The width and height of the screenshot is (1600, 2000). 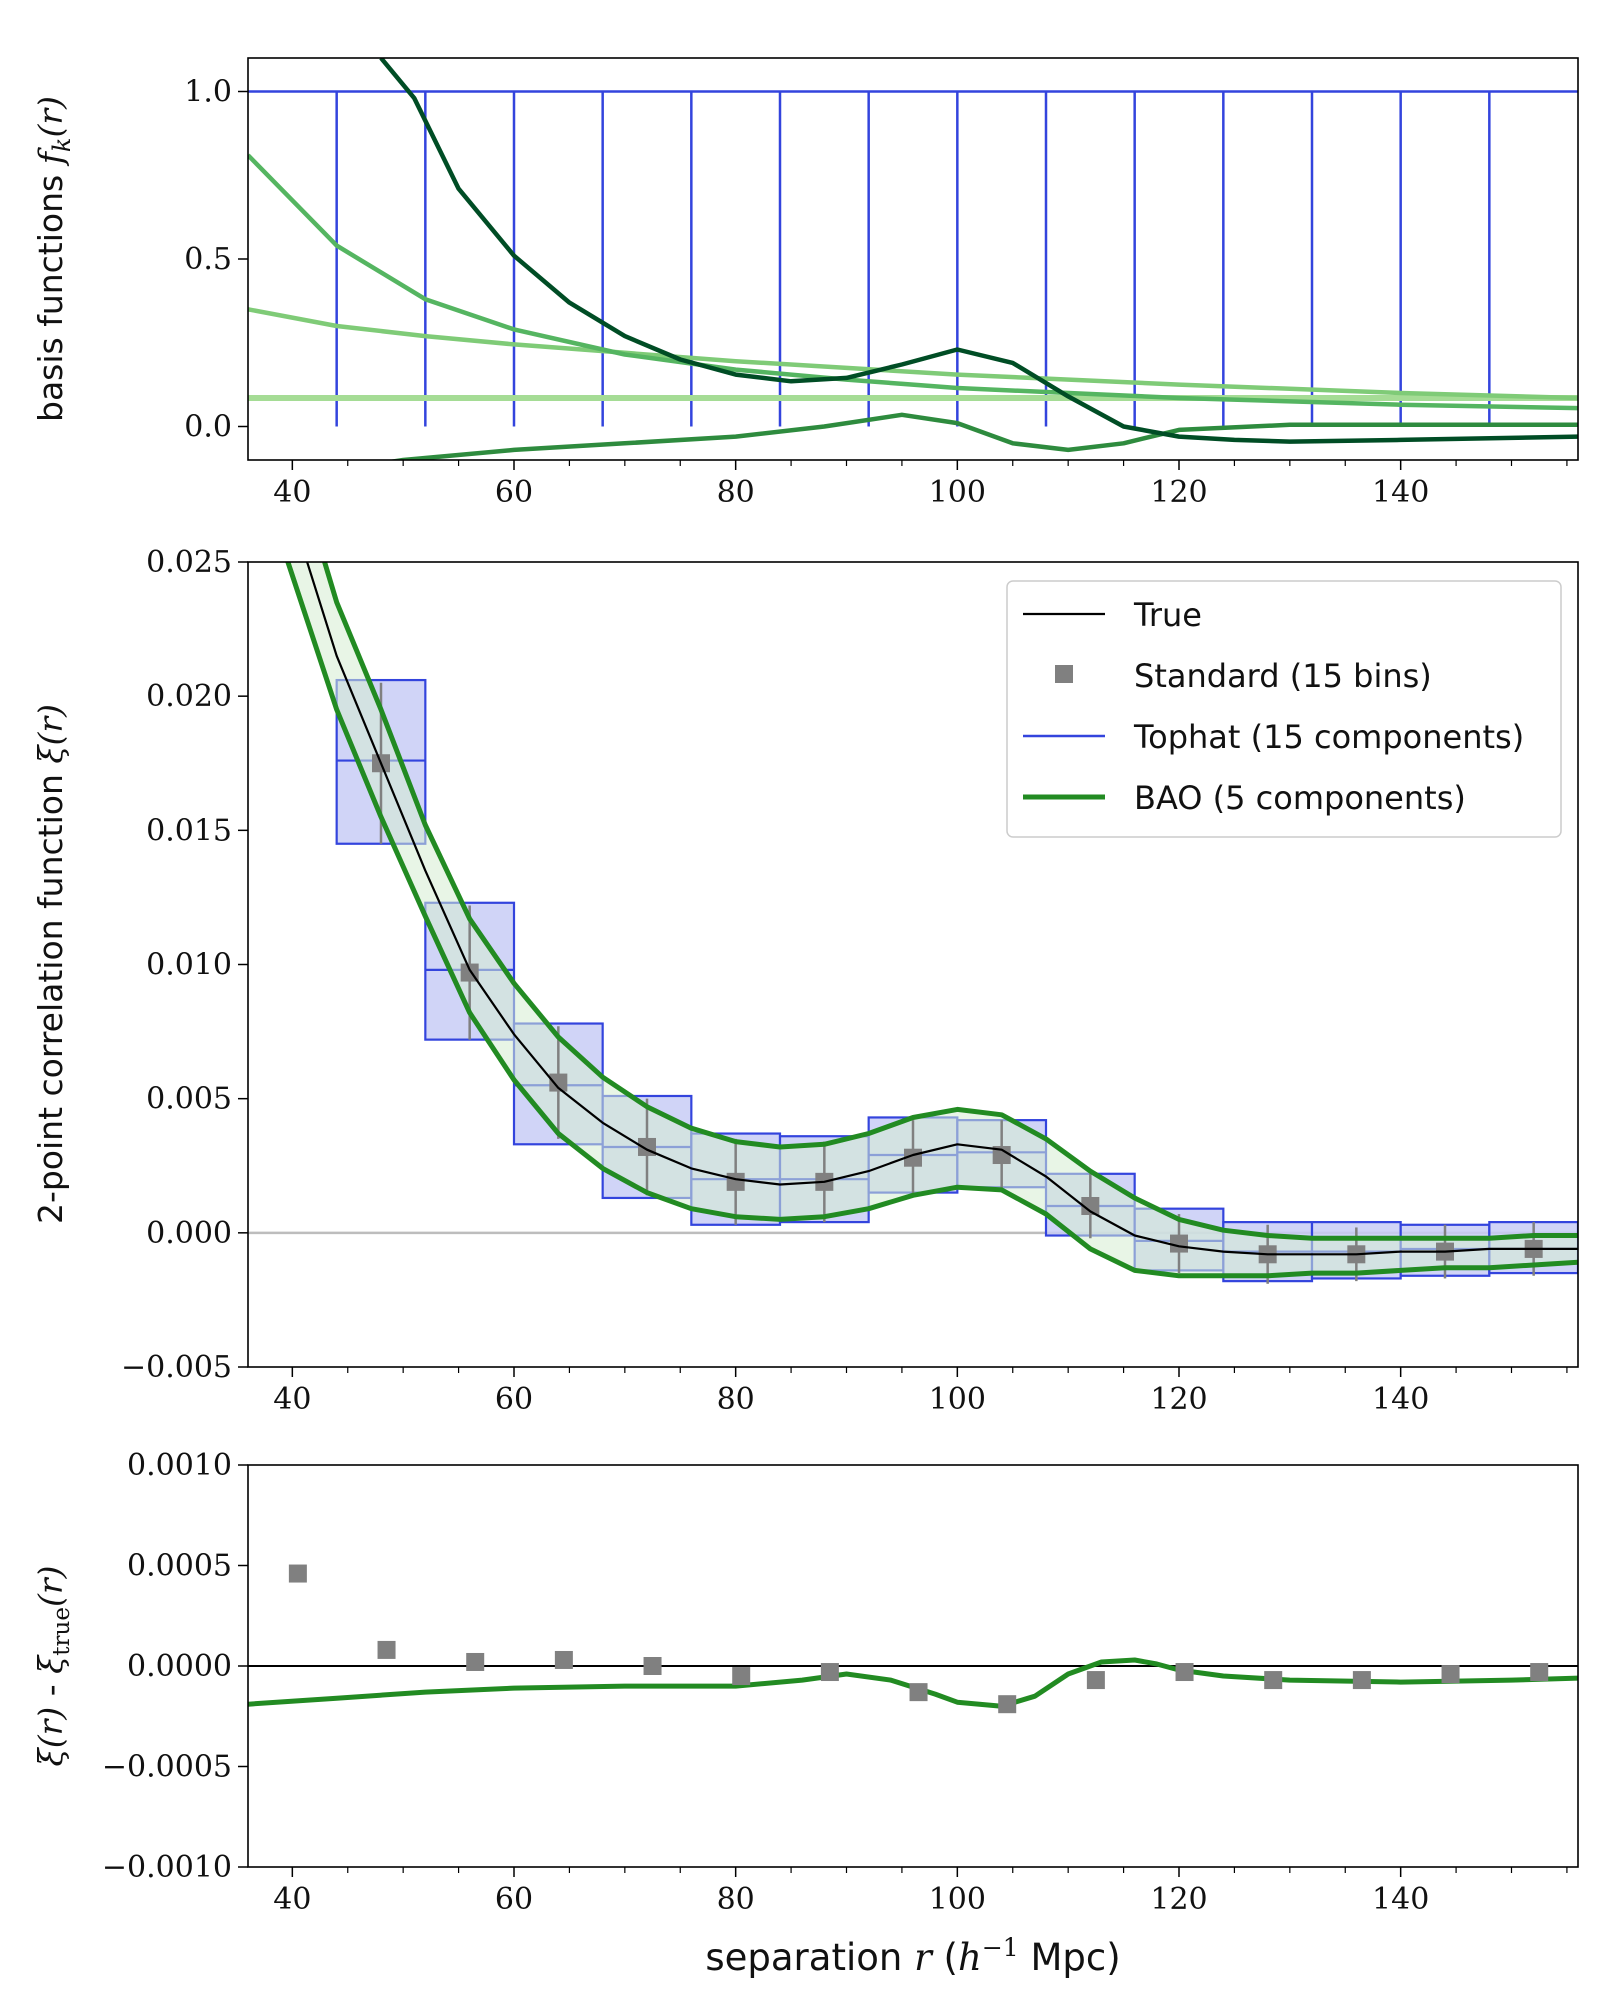 What do you see at coordinates (208, 259) in the screenshot?
I see `y-tick-label: 0.5` at bounding box center [208, 259].